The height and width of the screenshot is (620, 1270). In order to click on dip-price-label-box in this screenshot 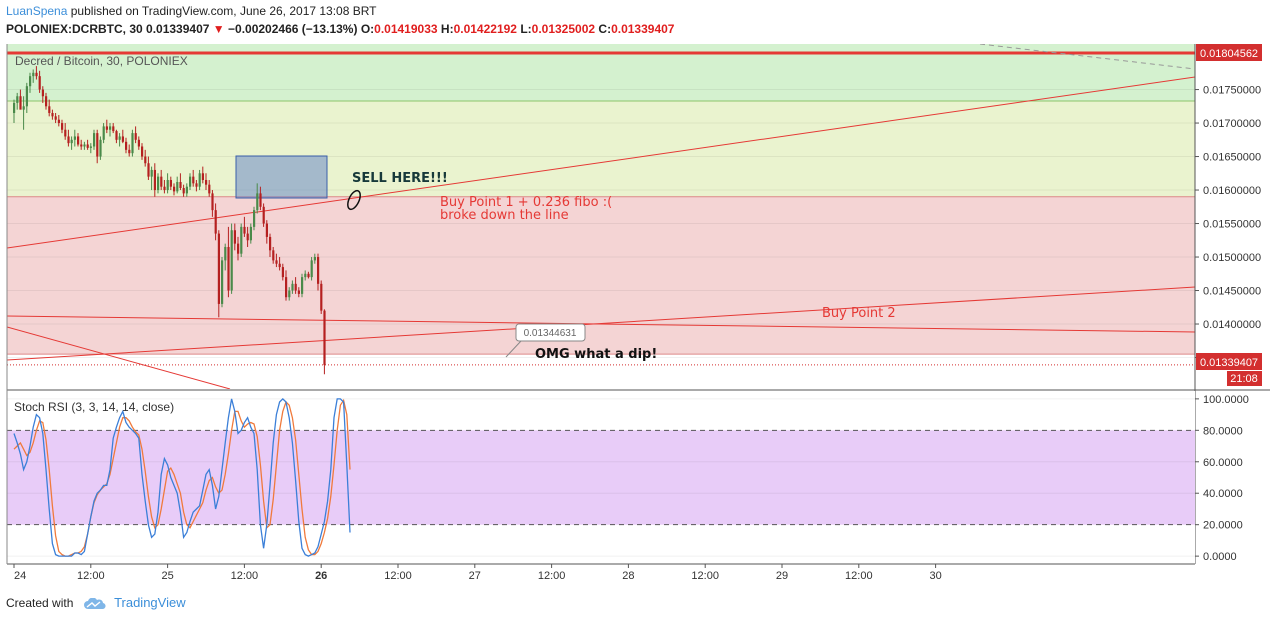, I will do `click(550, 332)`.